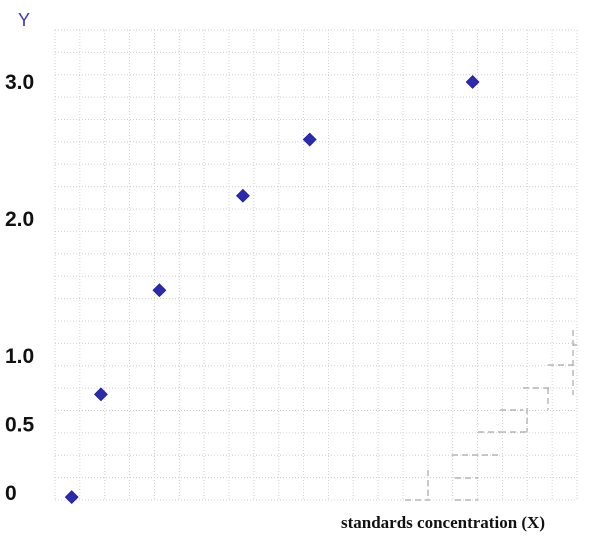 The width and height of the screenshot is (600, 552). I want to click on y-tick-label: 0, so click(11, 493).